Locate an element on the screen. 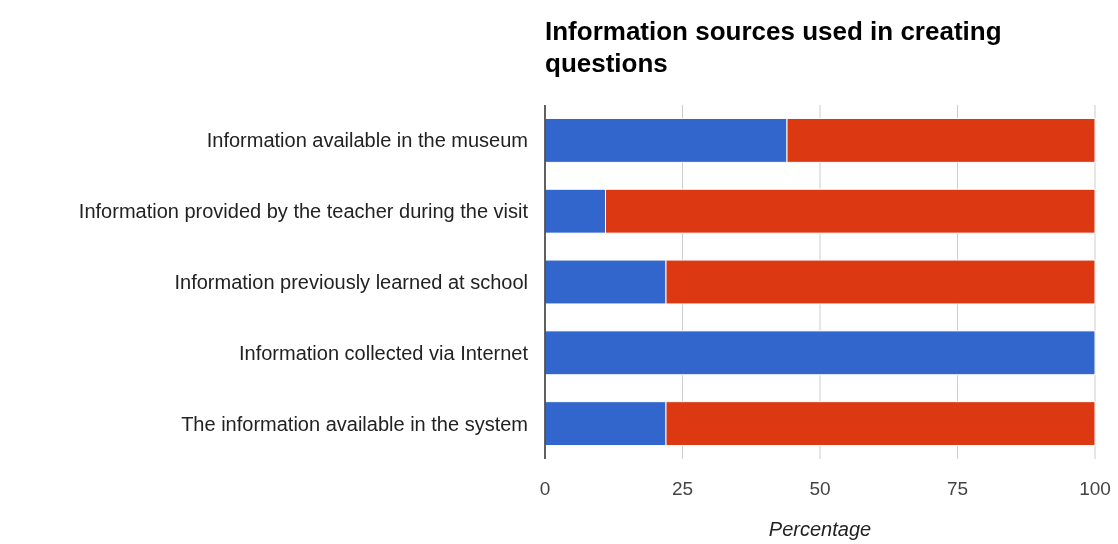  x-tick-label: 100 is located at coordinates (1095, 488).